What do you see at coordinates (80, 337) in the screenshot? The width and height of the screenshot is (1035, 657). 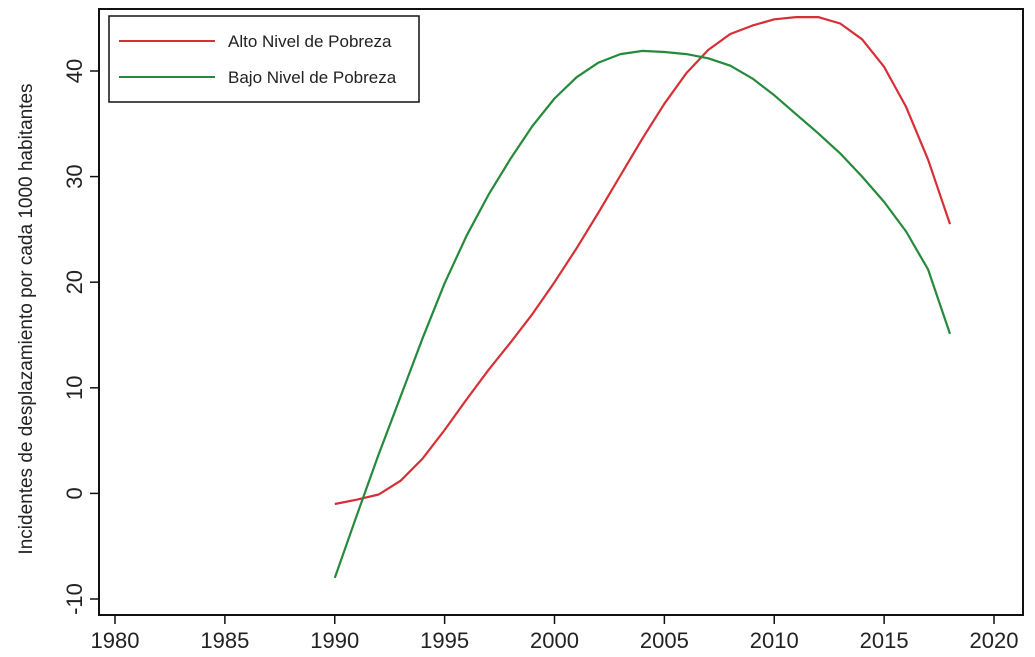 I see `y-axis: -10 0 10 20 30 40` at bounding box center [80, 337].